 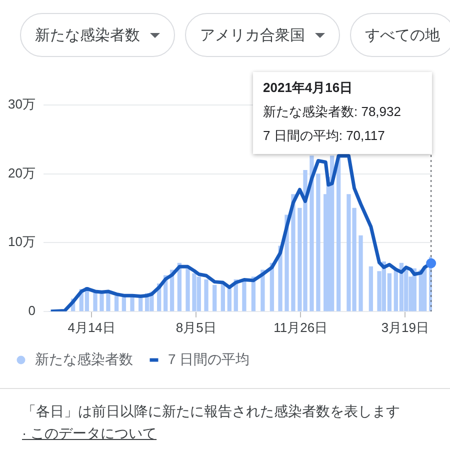 I want to click on text: 新たな感染者数, so click(x=87, y=35).